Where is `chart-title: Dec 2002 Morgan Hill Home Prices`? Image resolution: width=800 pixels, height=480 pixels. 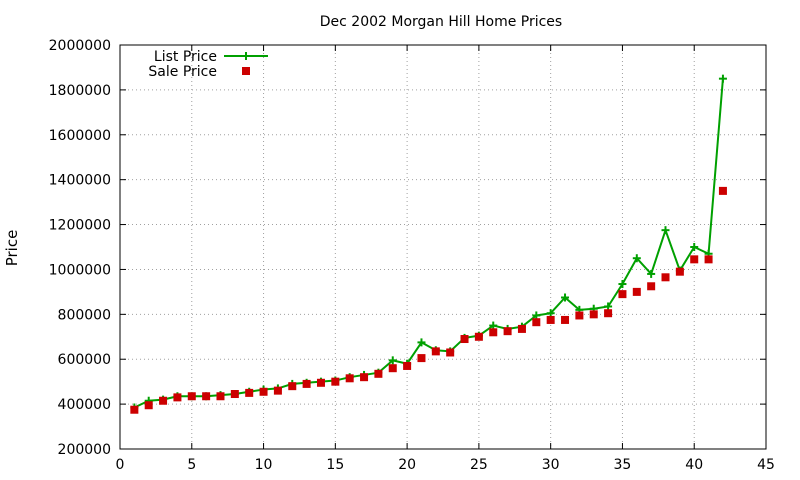
chart-title: Dec 2002 Morgan Hill Home Prices is located at coordinates (441, 22).